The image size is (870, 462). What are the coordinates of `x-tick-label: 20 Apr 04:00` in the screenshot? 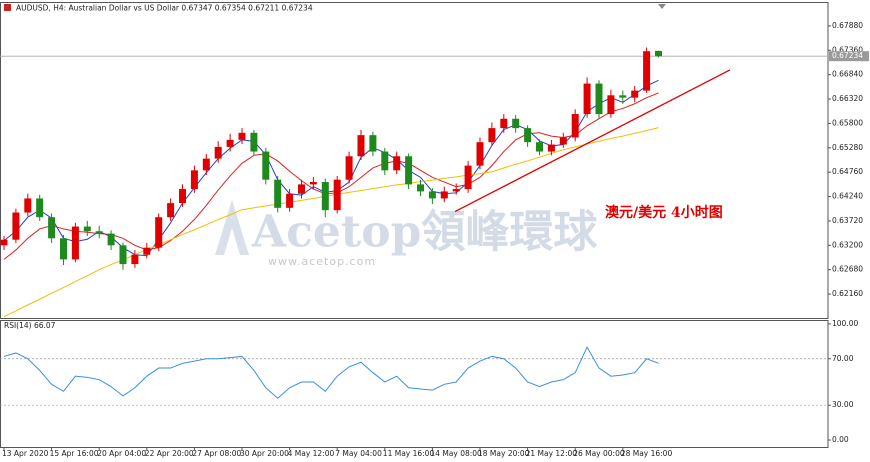 It's located at (121, 453).